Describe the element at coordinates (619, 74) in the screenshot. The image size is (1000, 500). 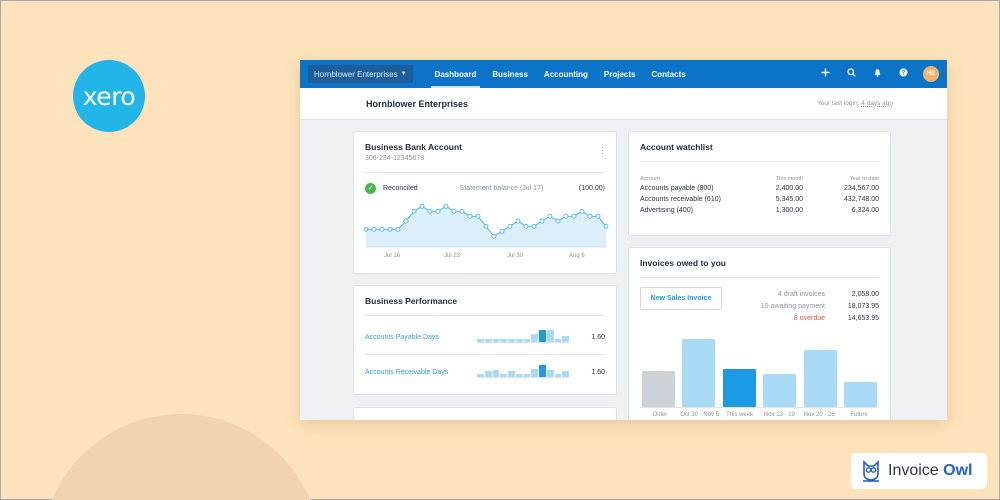
I see `nav-projects: Projects` at that location.